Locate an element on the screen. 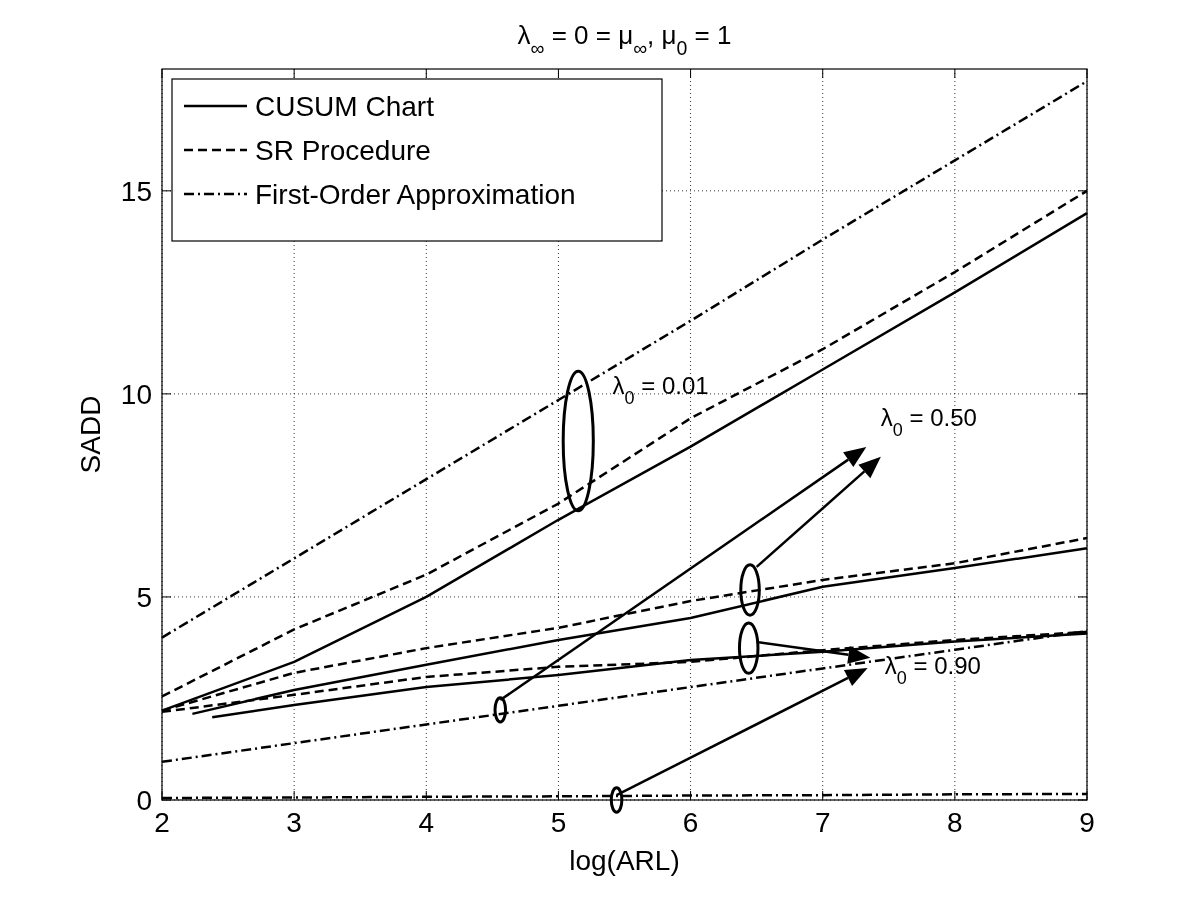 This screenshot has height=900, width=1200. x-tick-label: 2 is located at coordinates (162, 822).